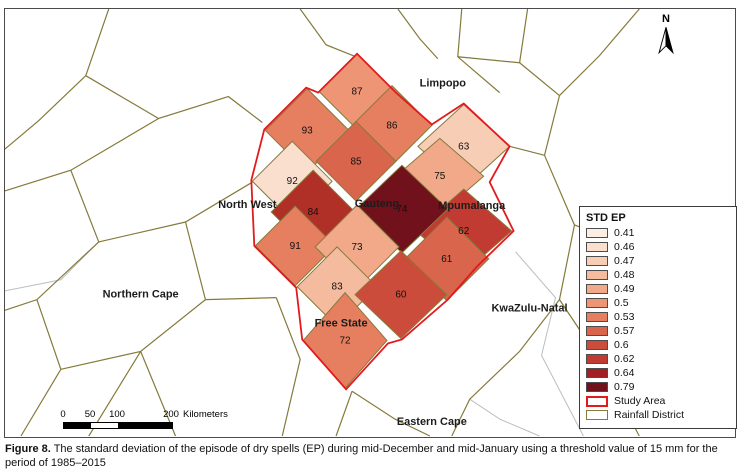  What do you see at coordinates (171, 414) in the screenshot?
I see `scale-tick-label: 200` at bounding box center [171, 414].